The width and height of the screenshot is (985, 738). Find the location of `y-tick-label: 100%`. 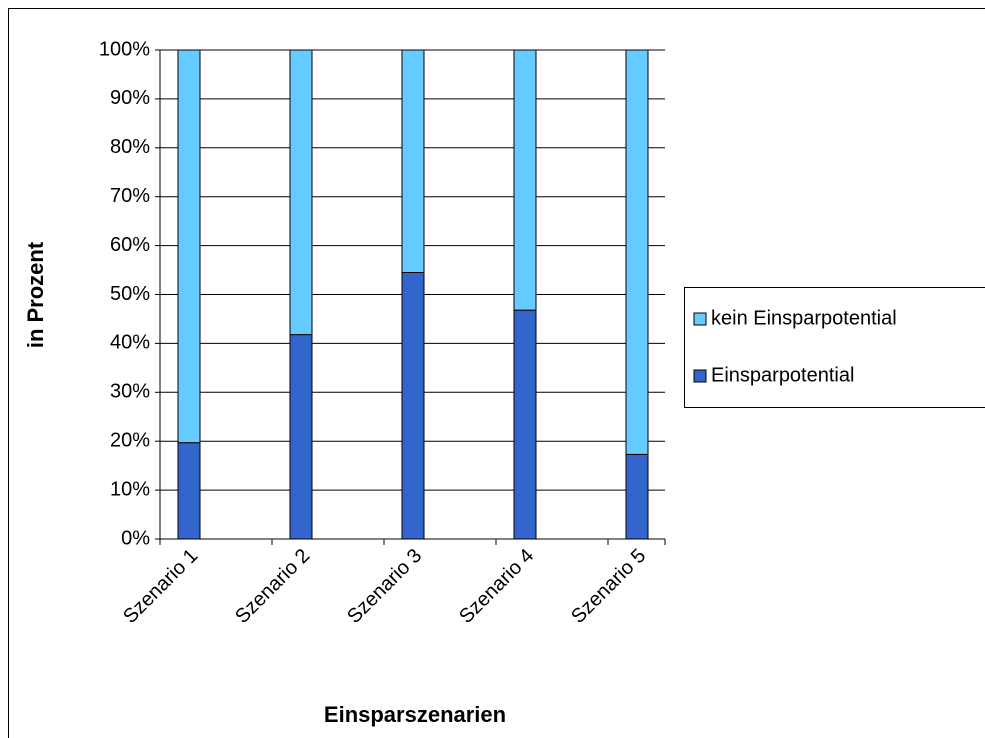

y-tick-label: 100% is located at coordinates (124, 49).